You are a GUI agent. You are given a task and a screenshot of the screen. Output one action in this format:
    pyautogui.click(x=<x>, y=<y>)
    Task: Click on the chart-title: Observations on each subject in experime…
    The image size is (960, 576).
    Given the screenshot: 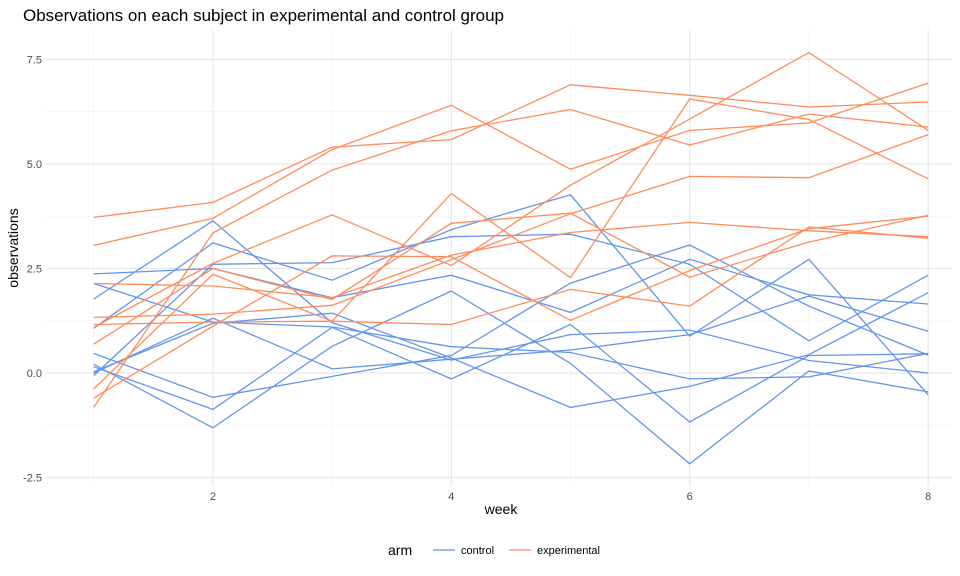 What is the action you would take?
    pyautogui.click(x=263, y=15)
    